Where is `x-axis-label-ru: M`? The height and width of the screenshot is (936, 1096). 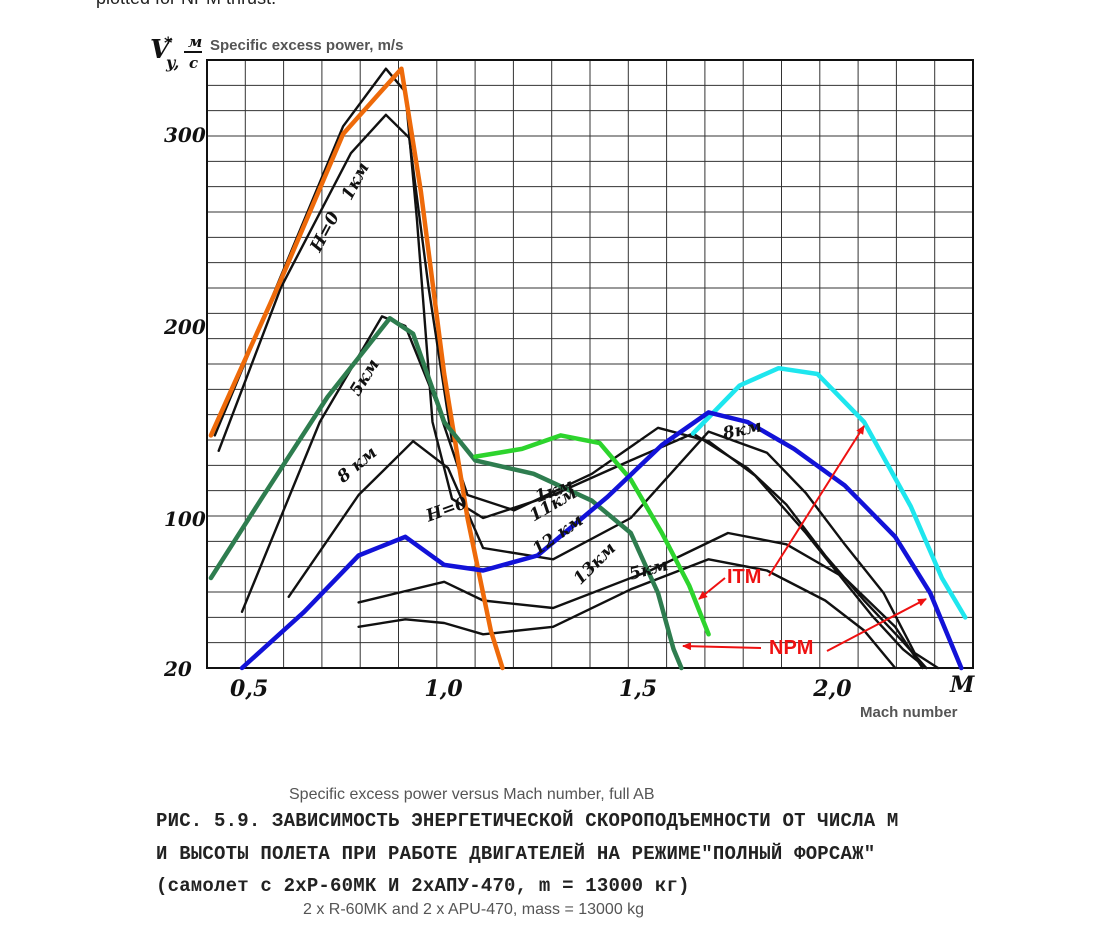 x-axis-label-ru: M is located at coordinates (962, 685).